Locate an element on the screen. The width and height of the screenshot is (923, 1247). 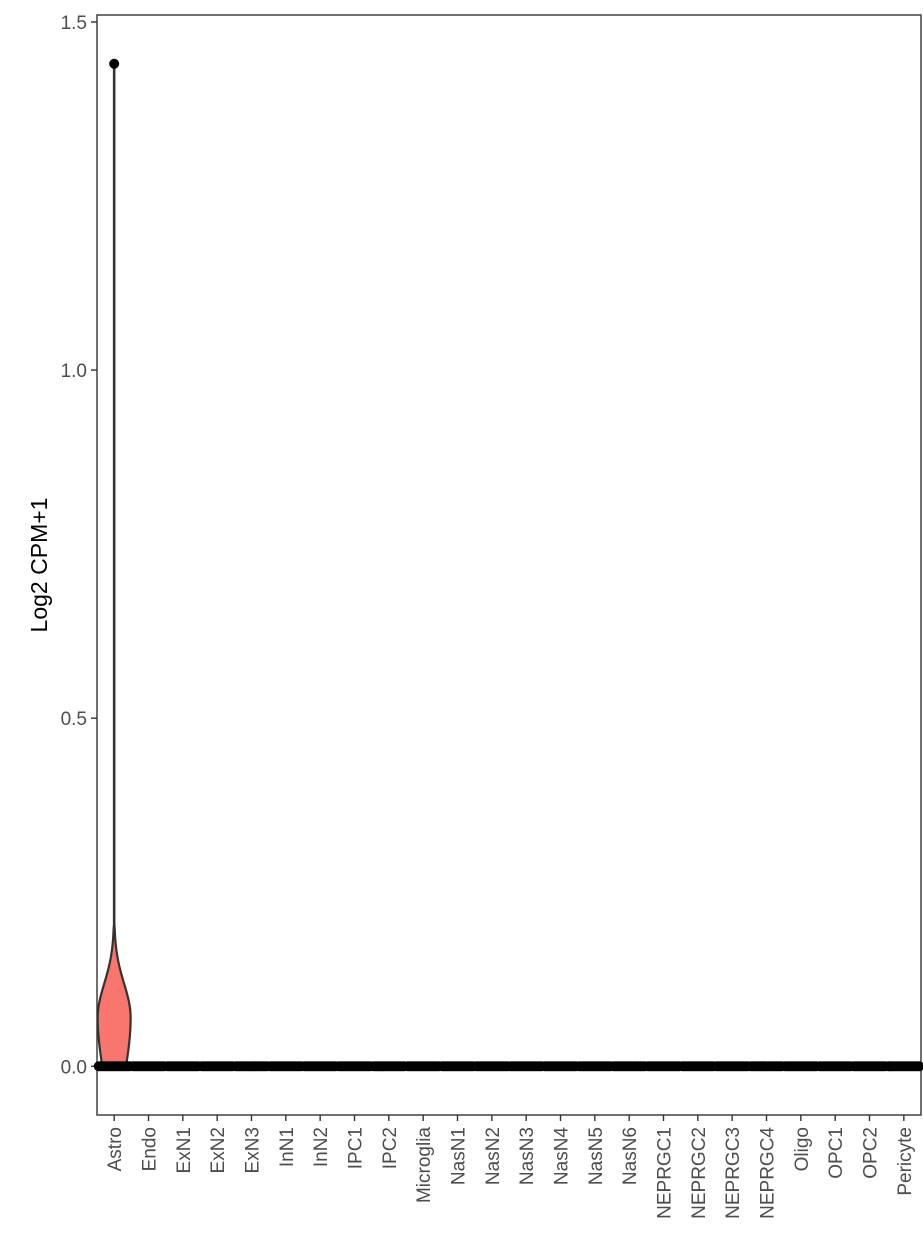
x-tick-label: NEPRGC2 is located at coordinates (699, 1173).